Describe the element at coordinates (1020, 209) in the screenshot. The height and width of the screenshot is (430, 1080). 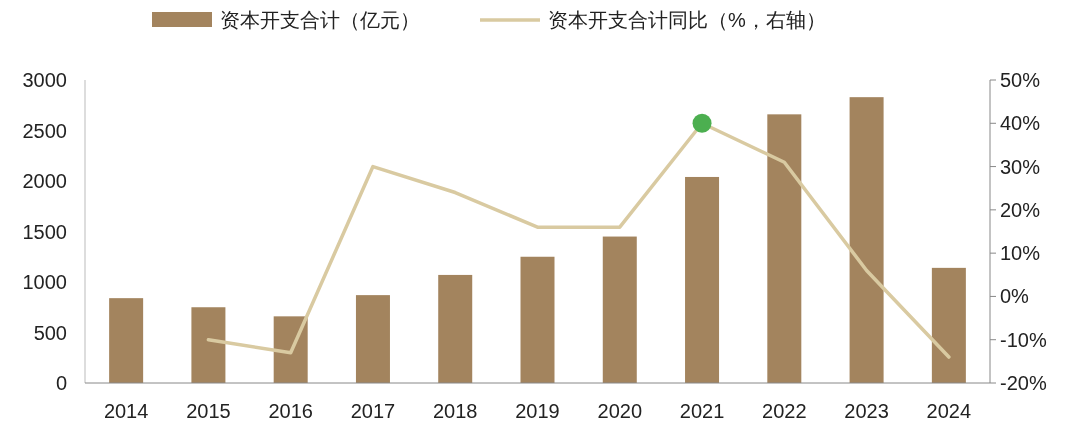
I see `y2-tick-label: 20%` at that location.